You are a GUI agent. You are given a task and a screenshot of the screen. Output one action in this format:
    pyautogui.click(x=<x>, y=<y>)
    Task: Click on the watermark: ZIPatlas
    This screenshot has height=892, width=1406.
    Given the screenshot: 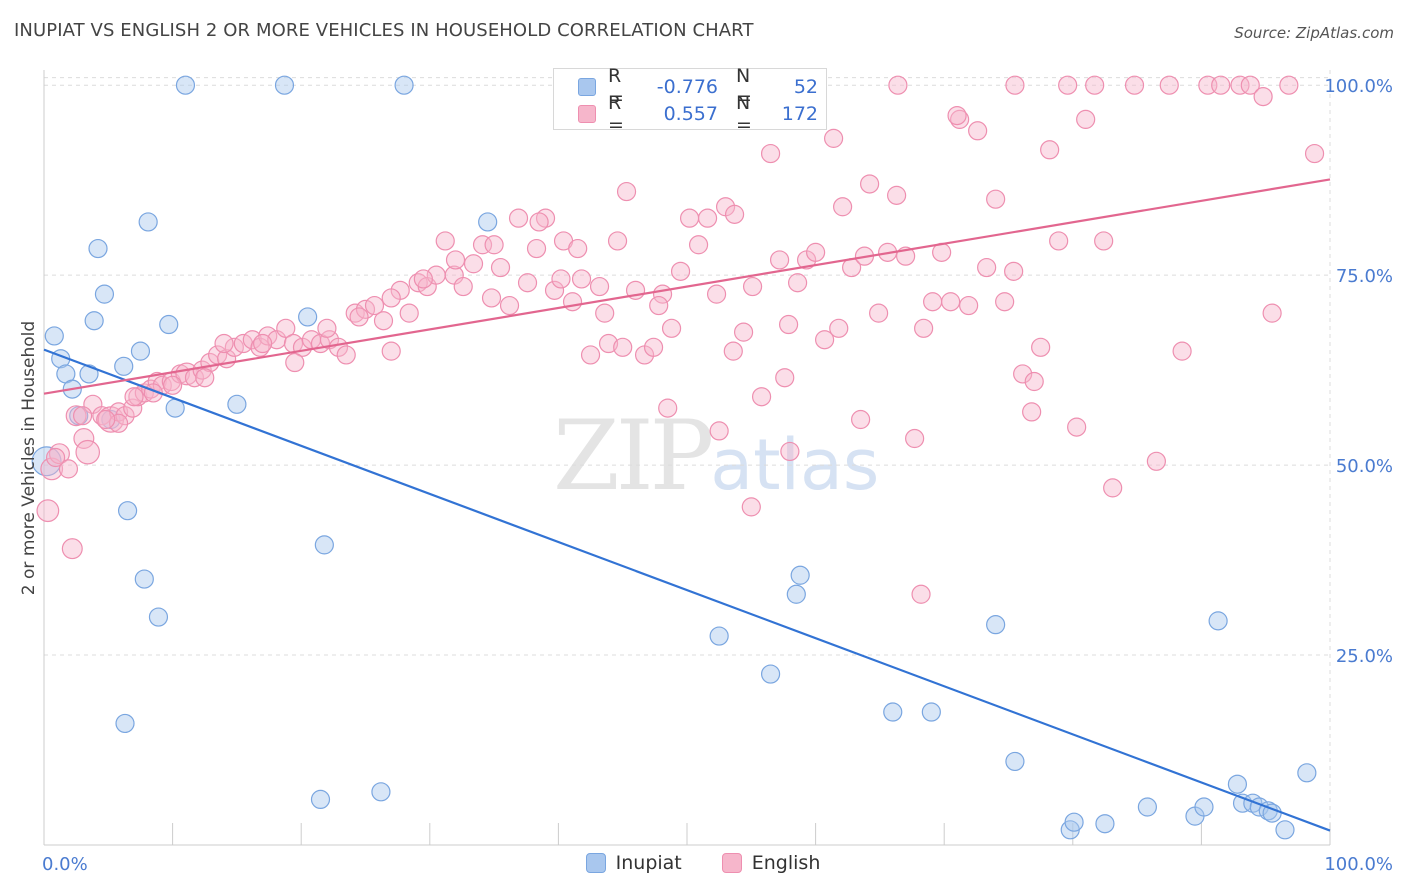 What is the action you would take?
    pyautogui.click(x=716, y=456)
    